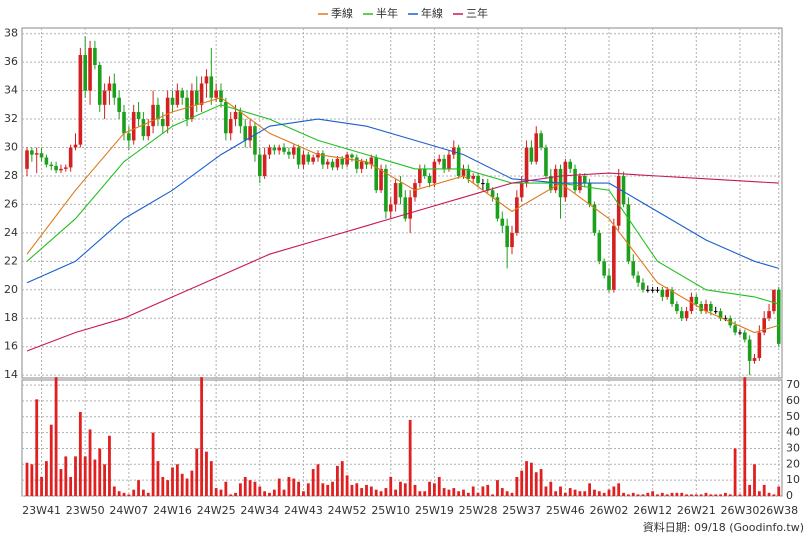 This screenshot has height=544, width=808. What do you see at coordinates (723, 527) in the screenshot?
I see `footer: 資料日期: 09/18 (Goodinfo.tw)` at bounding box center [723, 527].